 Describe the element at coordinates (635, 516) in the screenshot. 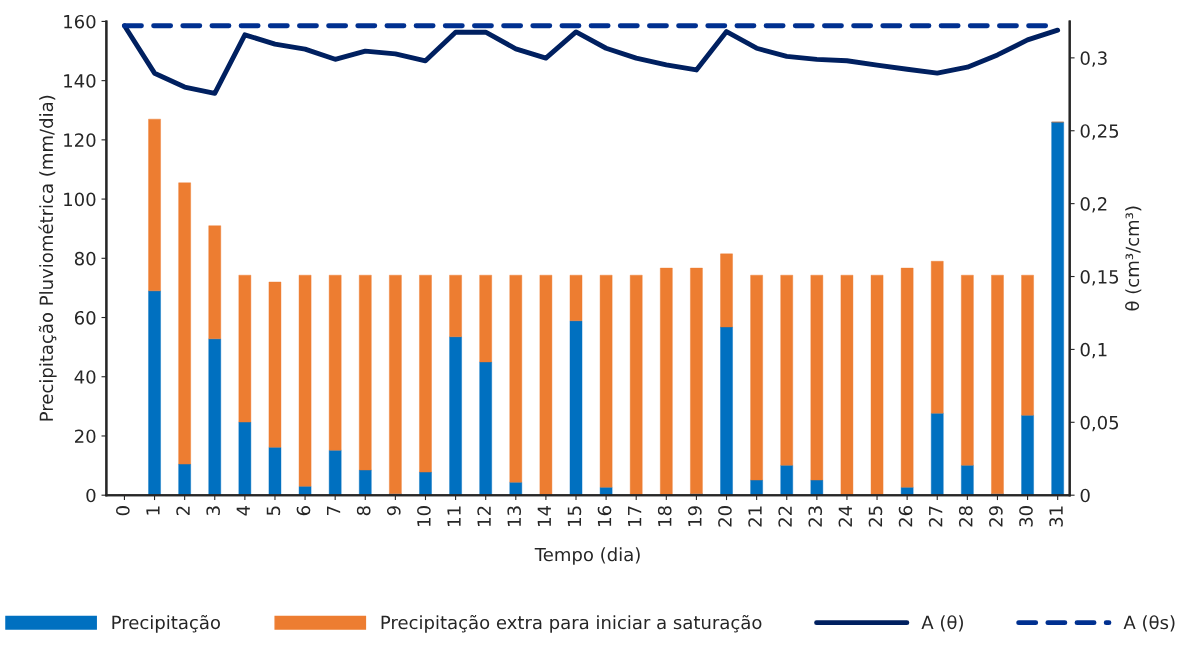

I see `x-tick-label: 17` at that location.